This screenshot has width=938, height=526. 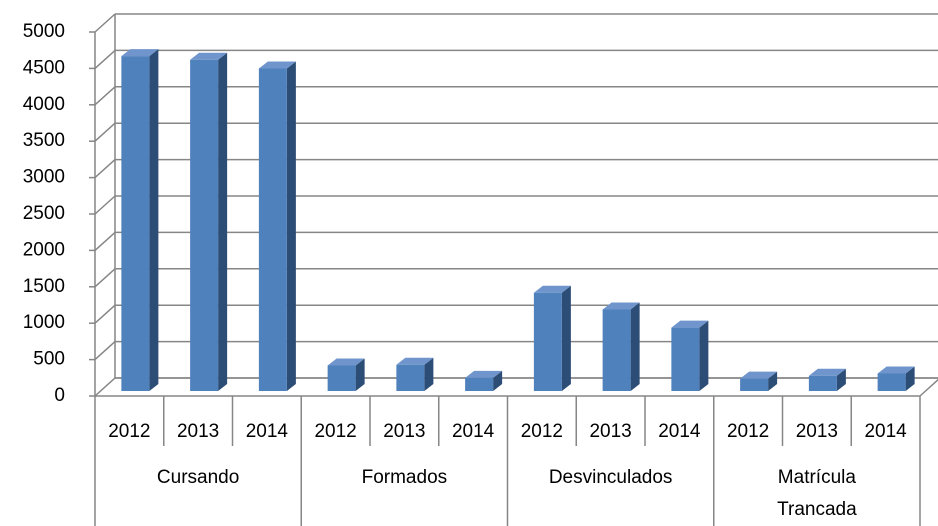 I want to click on group-label: Cursando, so click(x=198, y=477).